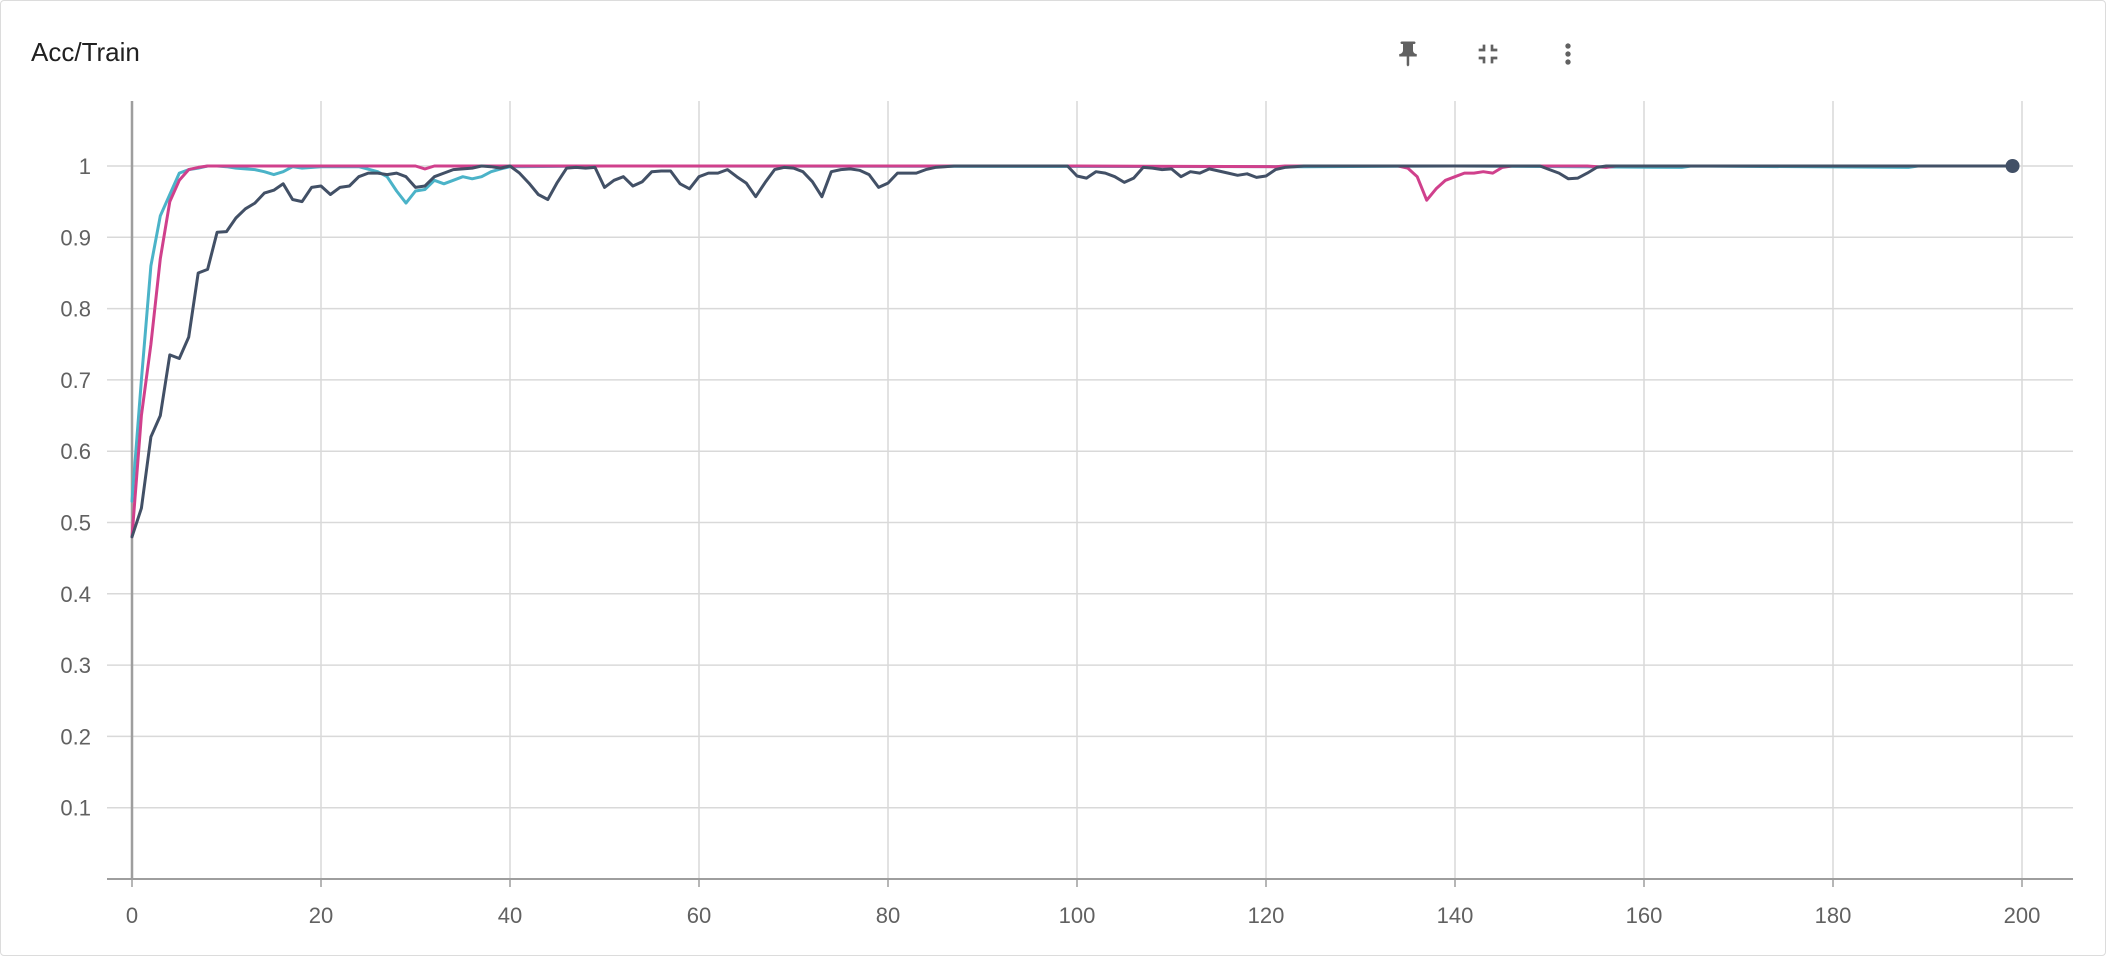  I want to click on x-tick-label: 100, so click(1077, 915).